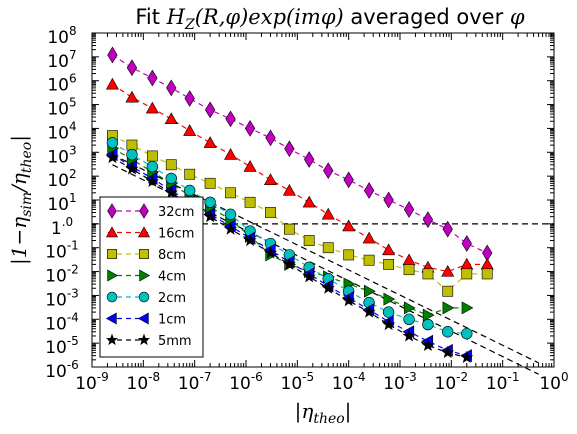  I want to click on x-axis-label-end: |, so click(348, 411).